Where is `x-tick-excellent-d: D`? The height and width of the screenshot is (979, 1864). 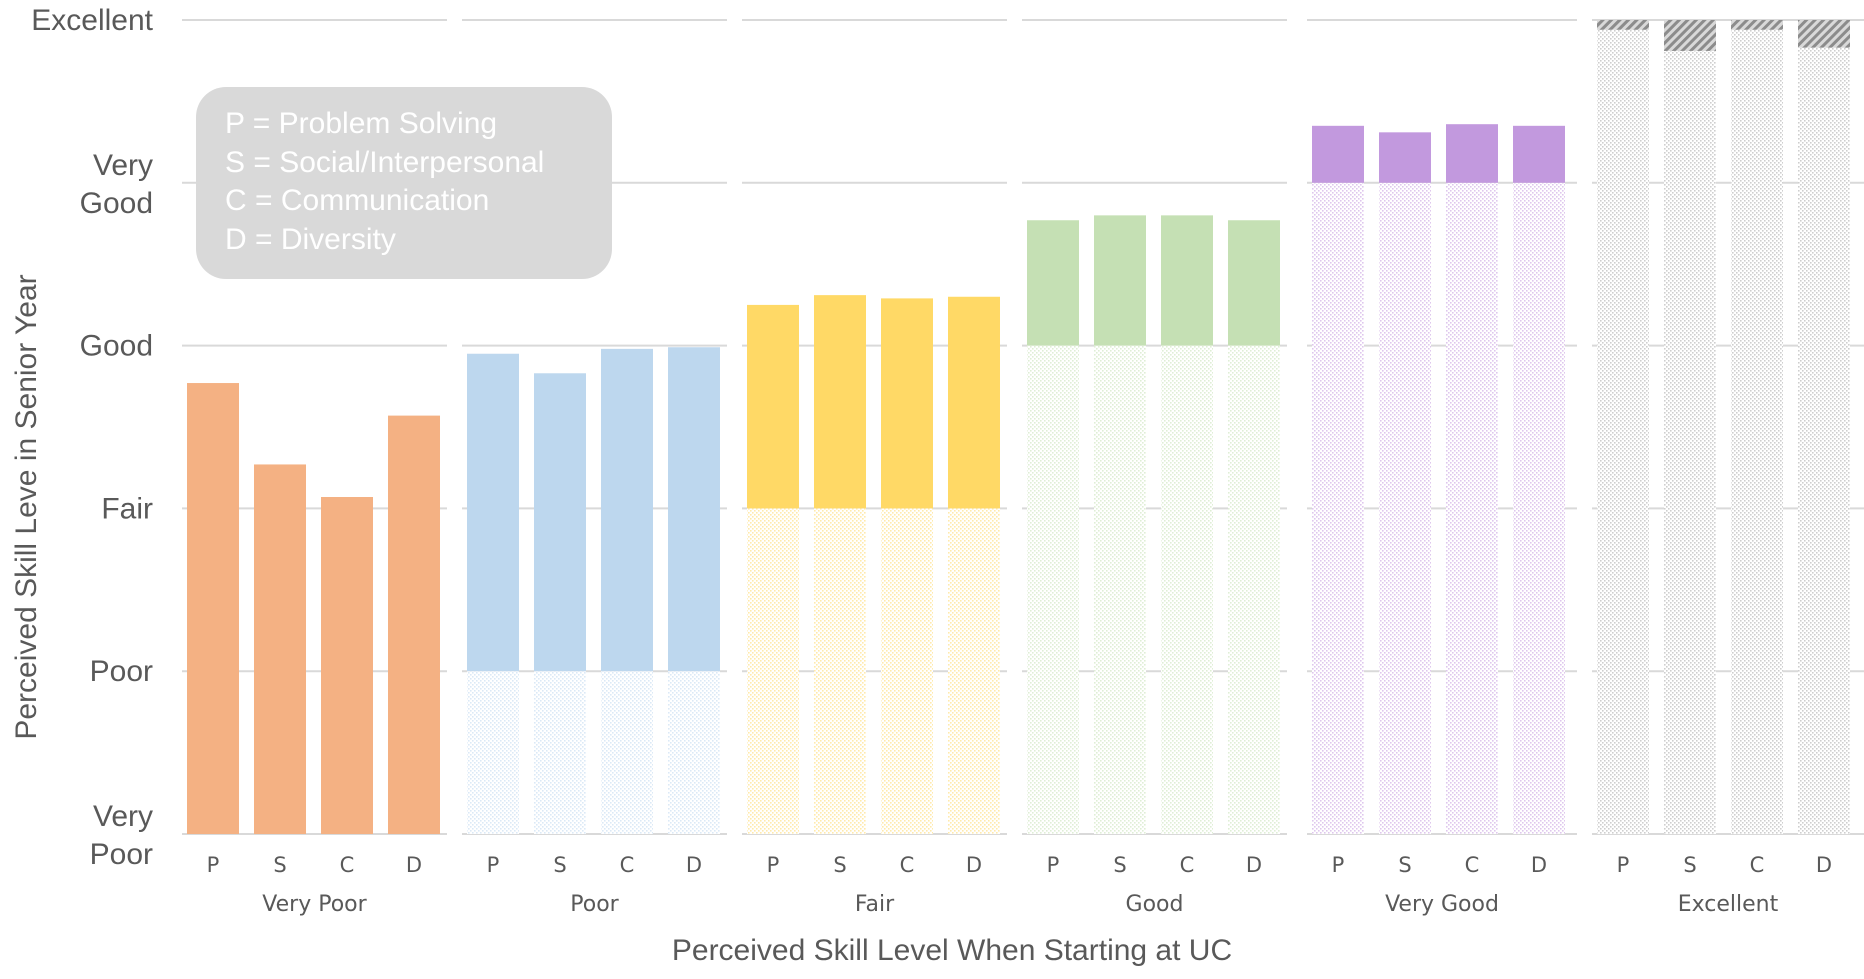
x-tick-excellent-d: D is located at coordinates (1824, 865).